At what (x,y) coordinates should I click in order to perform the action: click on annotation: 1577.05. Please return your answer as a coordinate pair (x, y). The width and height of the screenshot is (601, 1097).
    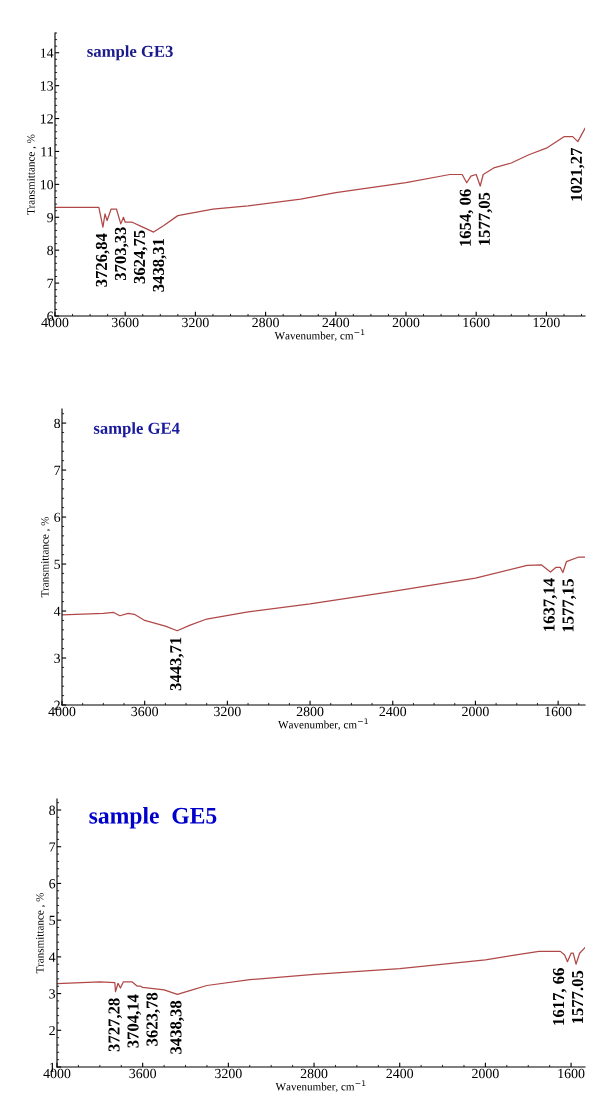
    Looking at the image, I should click on (577, 997).